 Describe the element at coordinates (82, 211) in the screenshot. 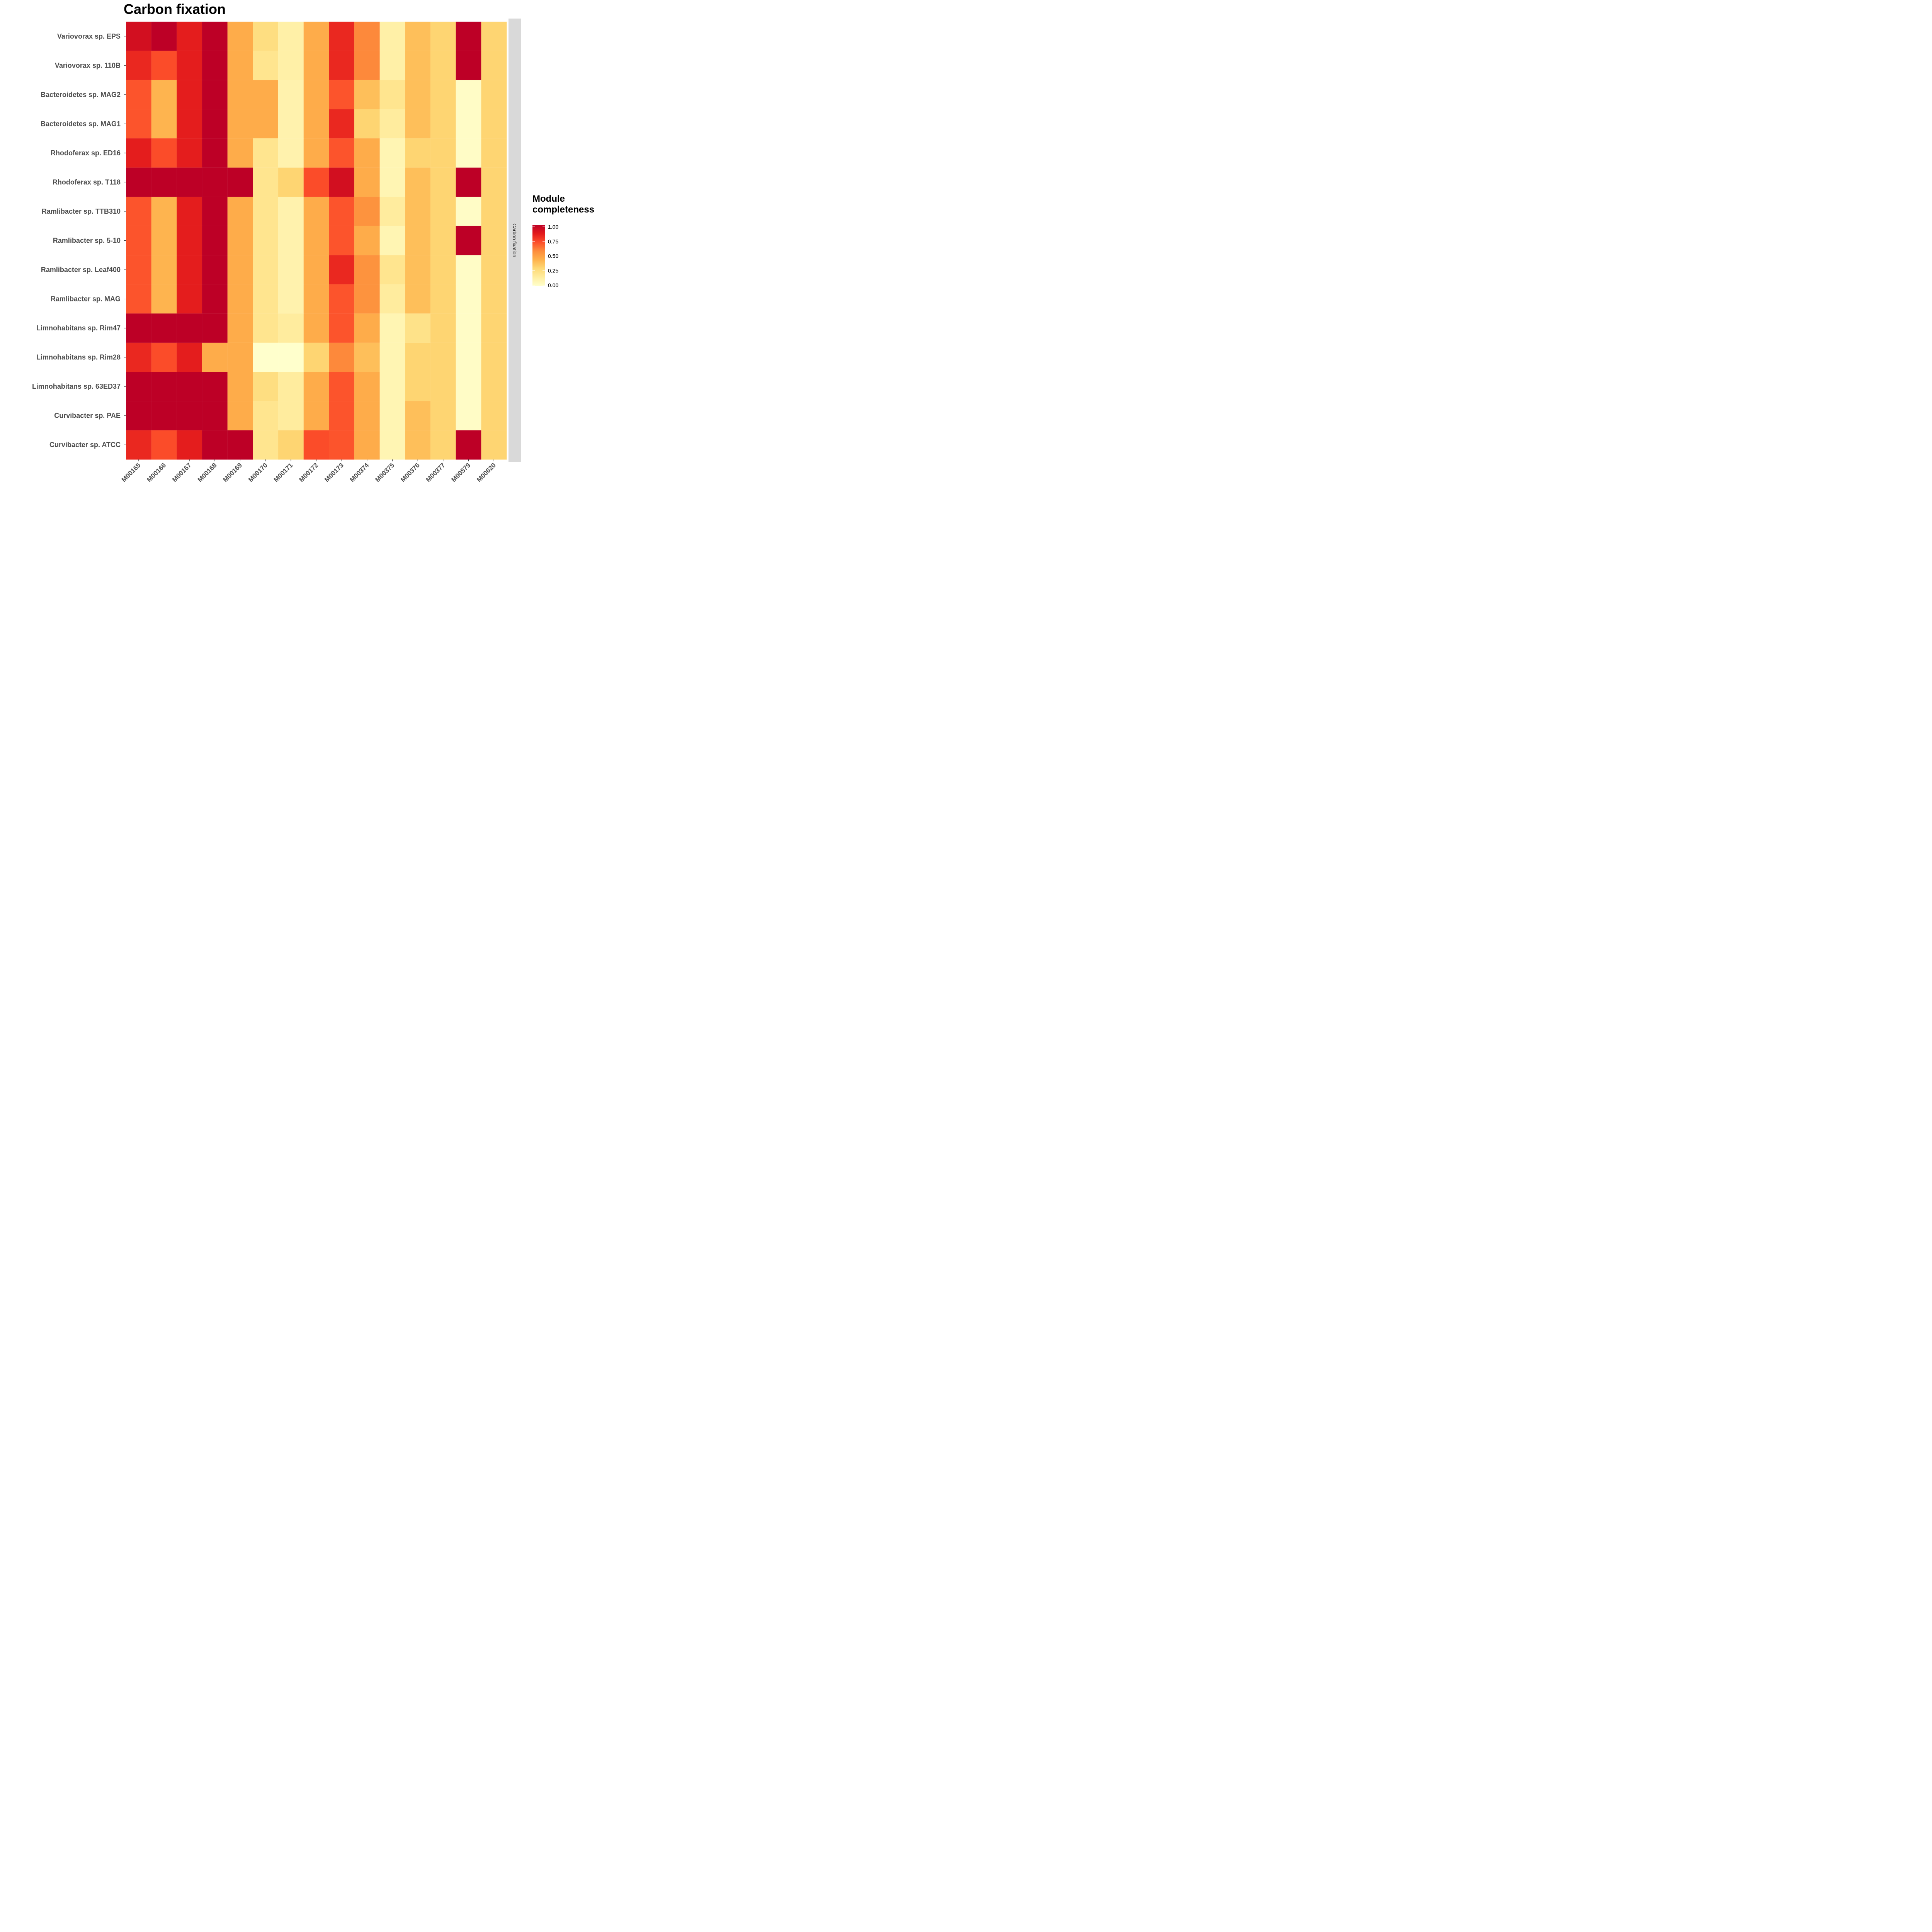

I see `y-tick-label: Ramlibacter sp. TTB310` at that location.